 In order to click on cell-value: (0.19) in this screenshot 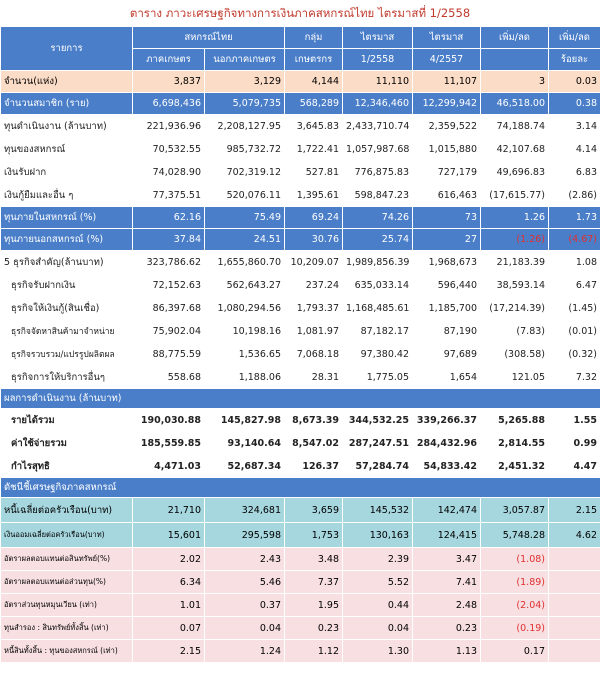, I will do `click(514, 628)`.